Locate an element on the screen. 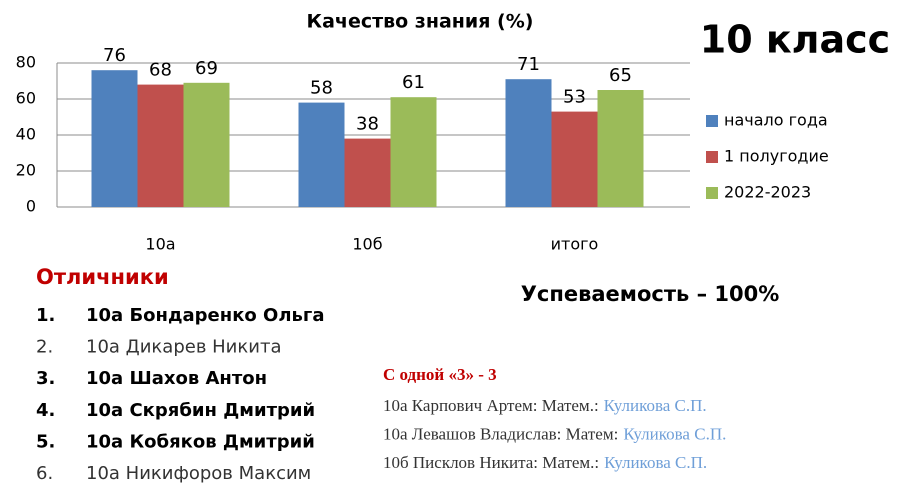  value-label: 69 is located at coordinates (206, 68).